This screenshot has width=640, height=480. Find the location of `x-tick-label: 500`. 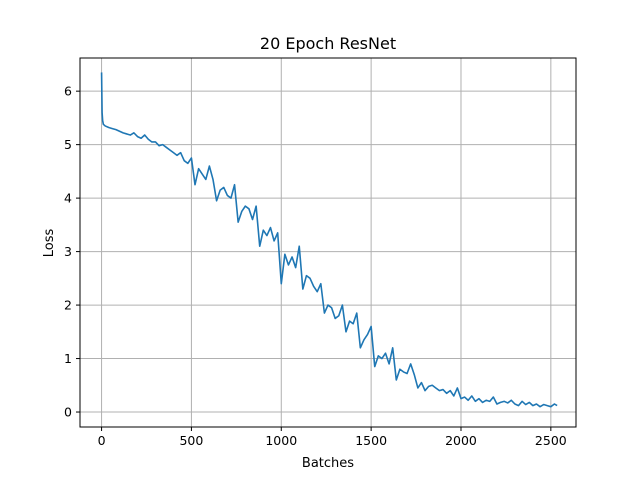

x-tick-label: 500 is located at coordinates (191, 440).